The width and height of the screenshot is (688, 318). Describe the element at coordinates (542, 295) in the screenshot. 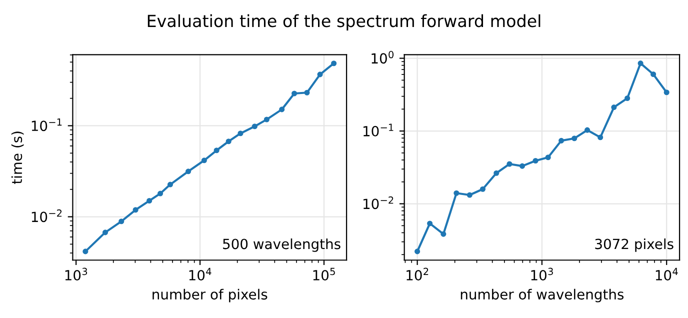

I see `x-axis-title: number of wavelengths` at that location.